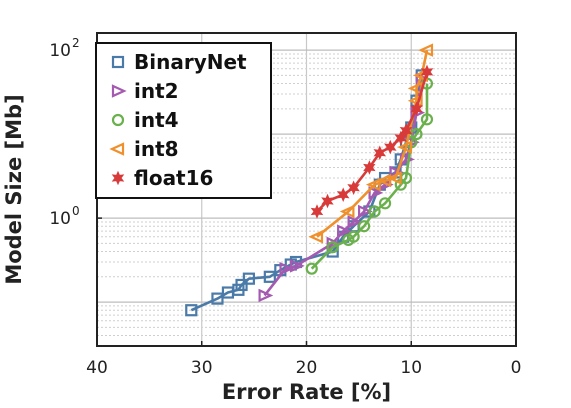 This screenshot has height=408, width=571. What do you see at coordinates (156, 91) in the screenshot?
I see `legend-label-int2: int2` at bounding box center [156, 91].